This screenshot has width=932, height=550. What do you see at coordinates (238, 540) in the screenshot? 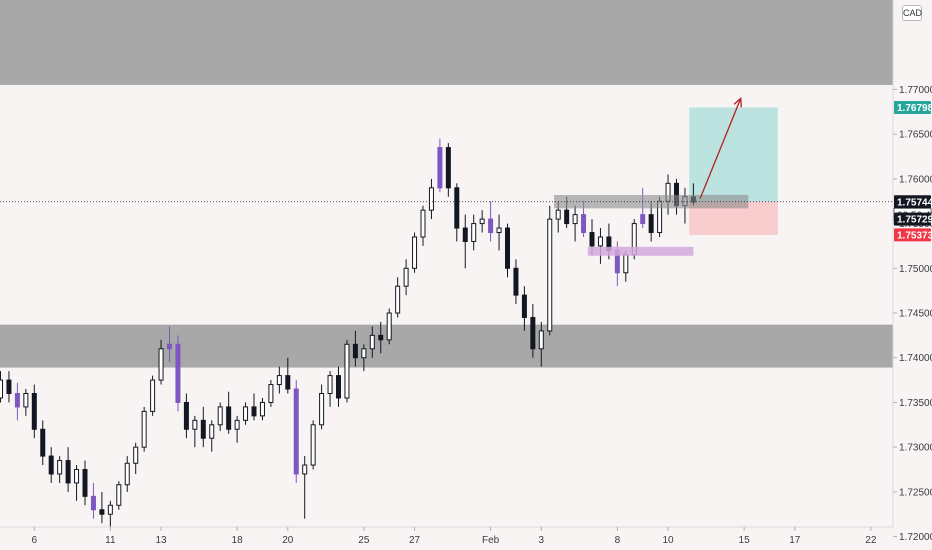
I see `time-tick-label-3: 18` at bounding box center [238, 540].